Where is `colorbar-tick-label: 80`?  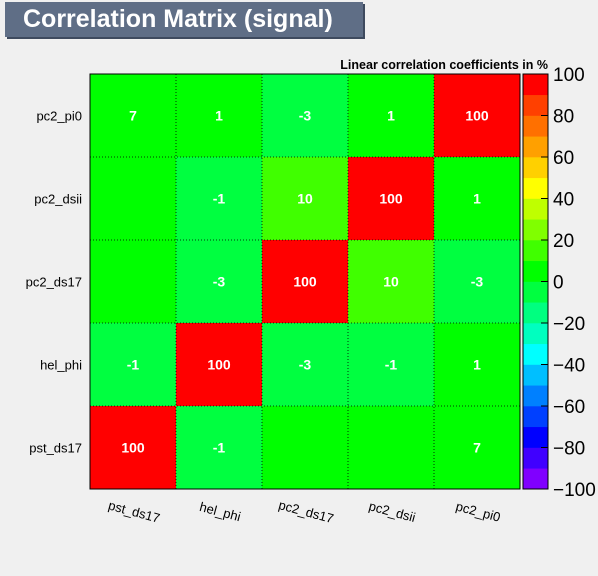
colorbar-tick-label: 80 is located at coordinates (563, 117).